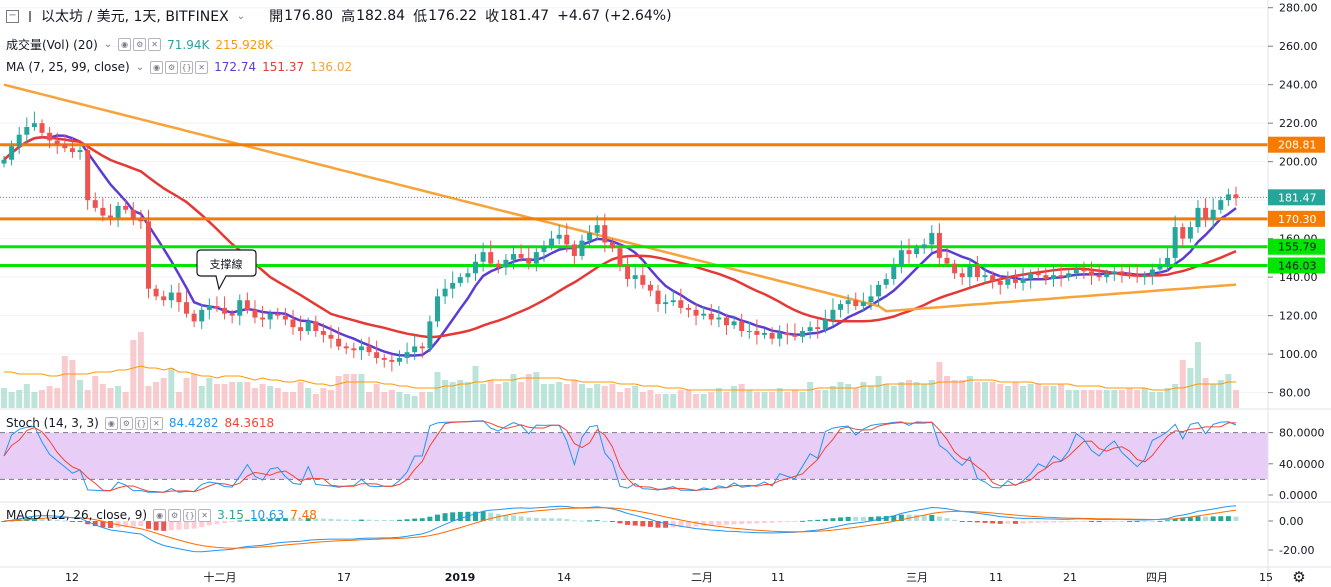 This screenshot has width=1331, height=587. I want to click on low-label: 低, so click(420, 17).